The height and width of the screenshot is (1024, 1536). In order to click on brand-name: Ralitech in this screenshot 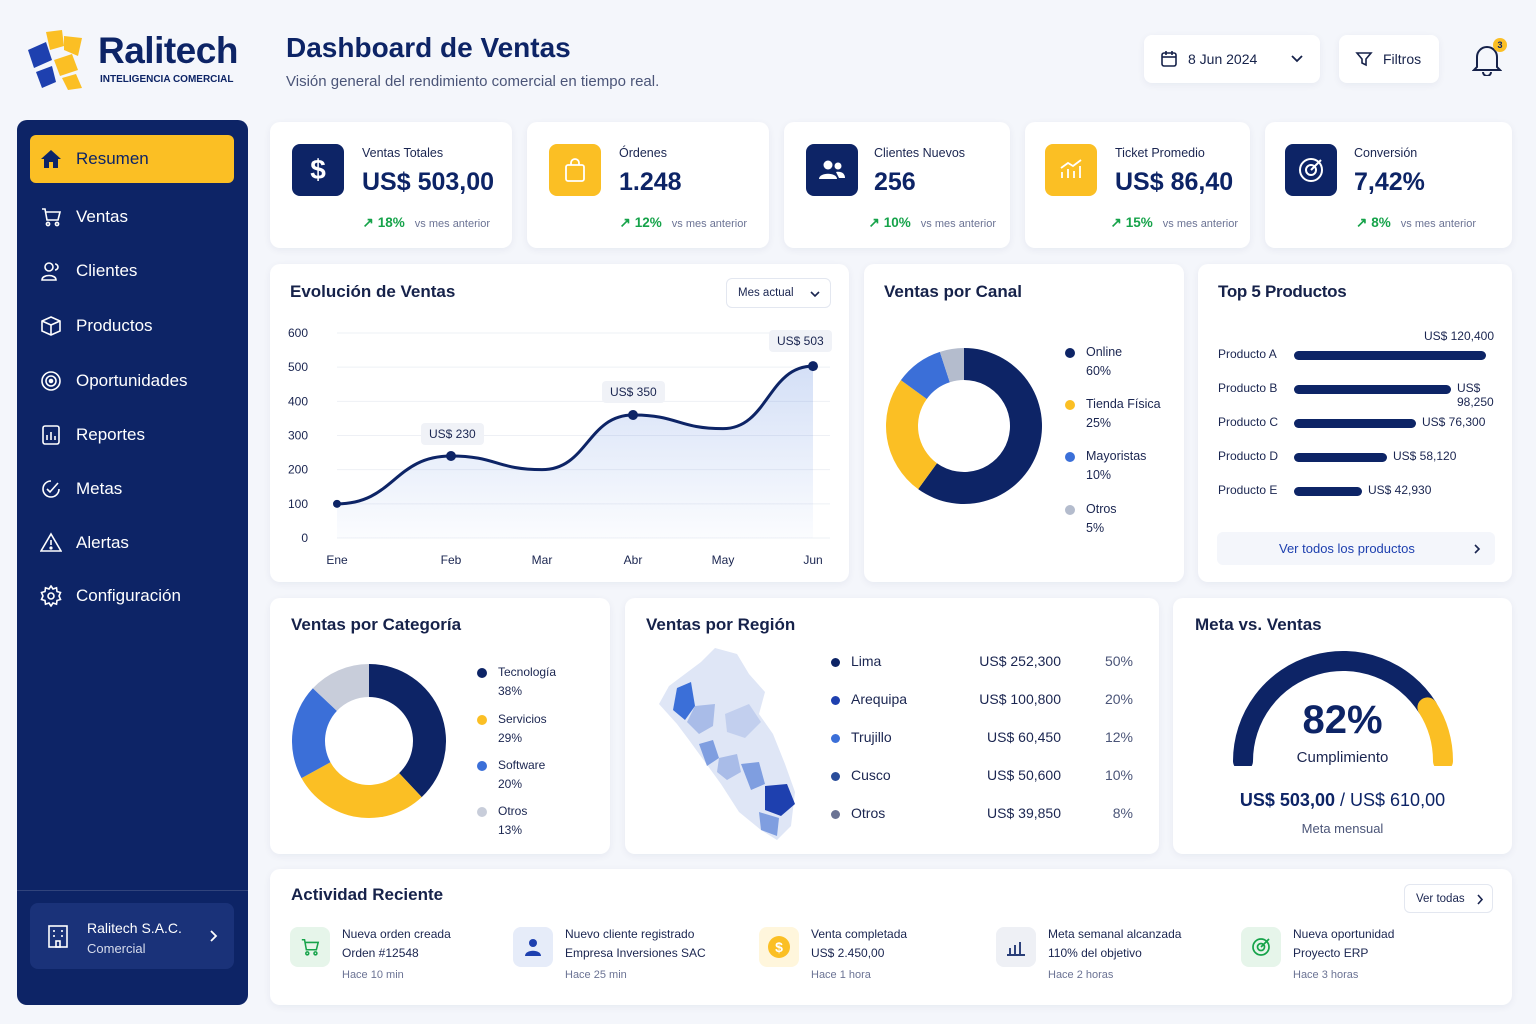, I will do `click(168, 50)`.